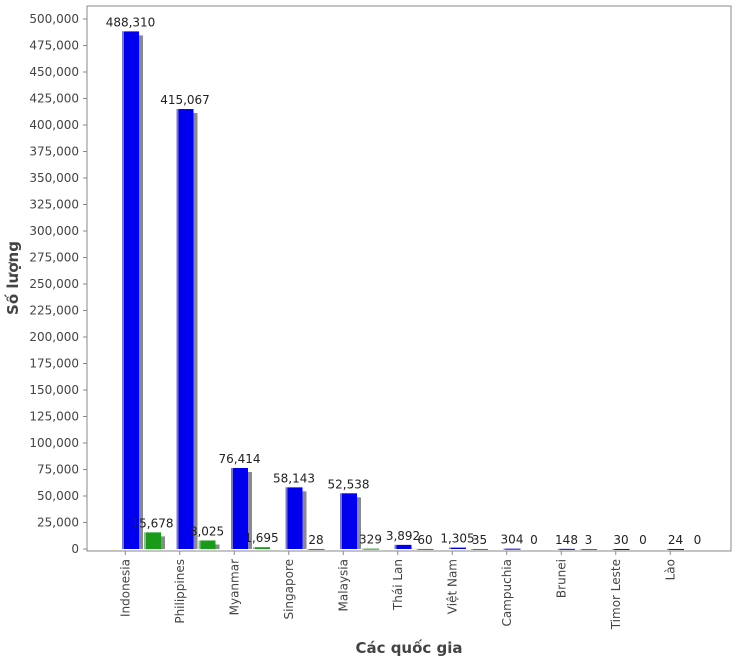  Describe the element at coordinates (512, 540) in the screenshot. I see `bar-value-label: 304` at that location.